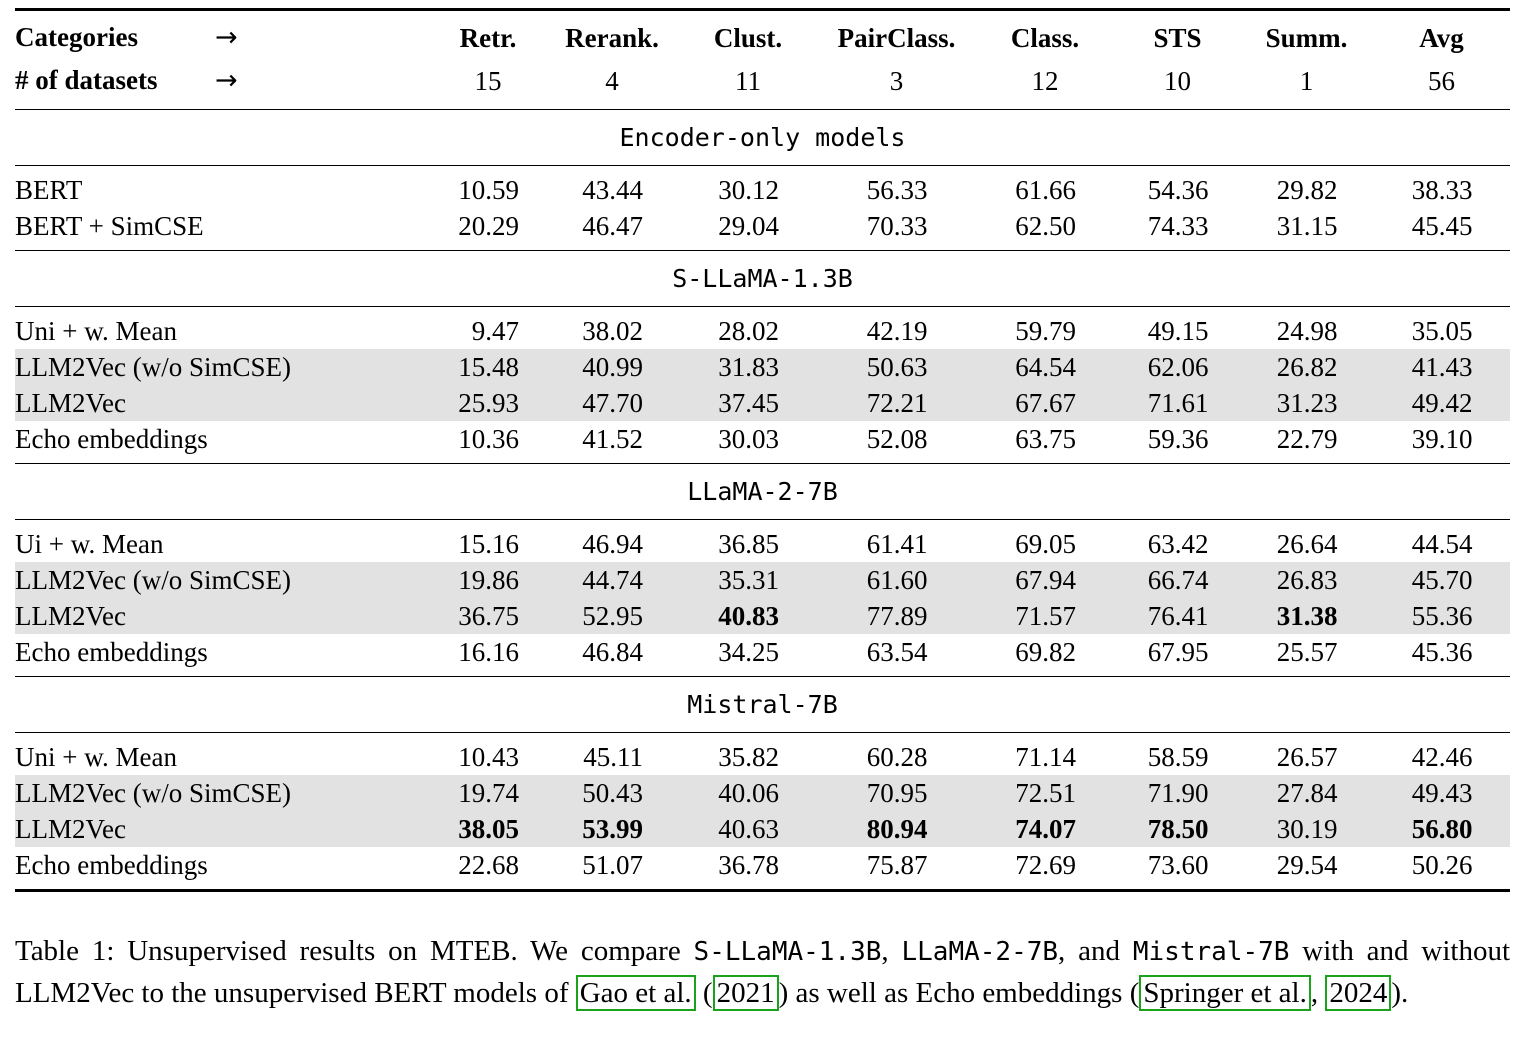 The height and width of the screenshot is (1049, 1525). I want to click on value-cell: 71.90, so click(1177, 793).